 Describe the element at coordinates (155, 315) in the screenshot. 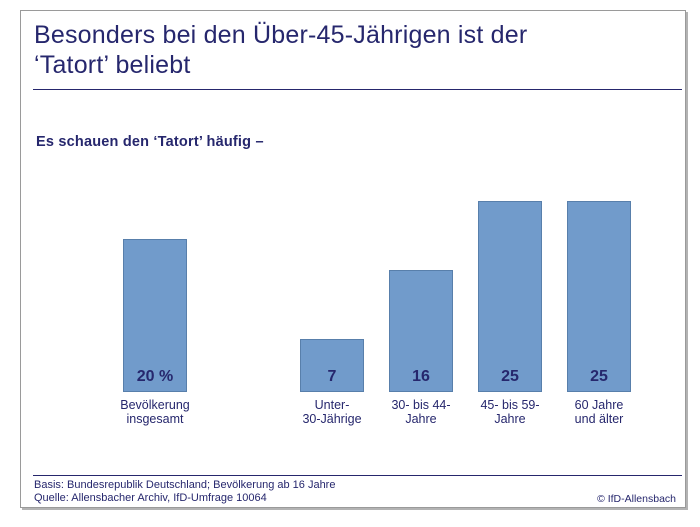

I see `bar: 20 %` at that location.